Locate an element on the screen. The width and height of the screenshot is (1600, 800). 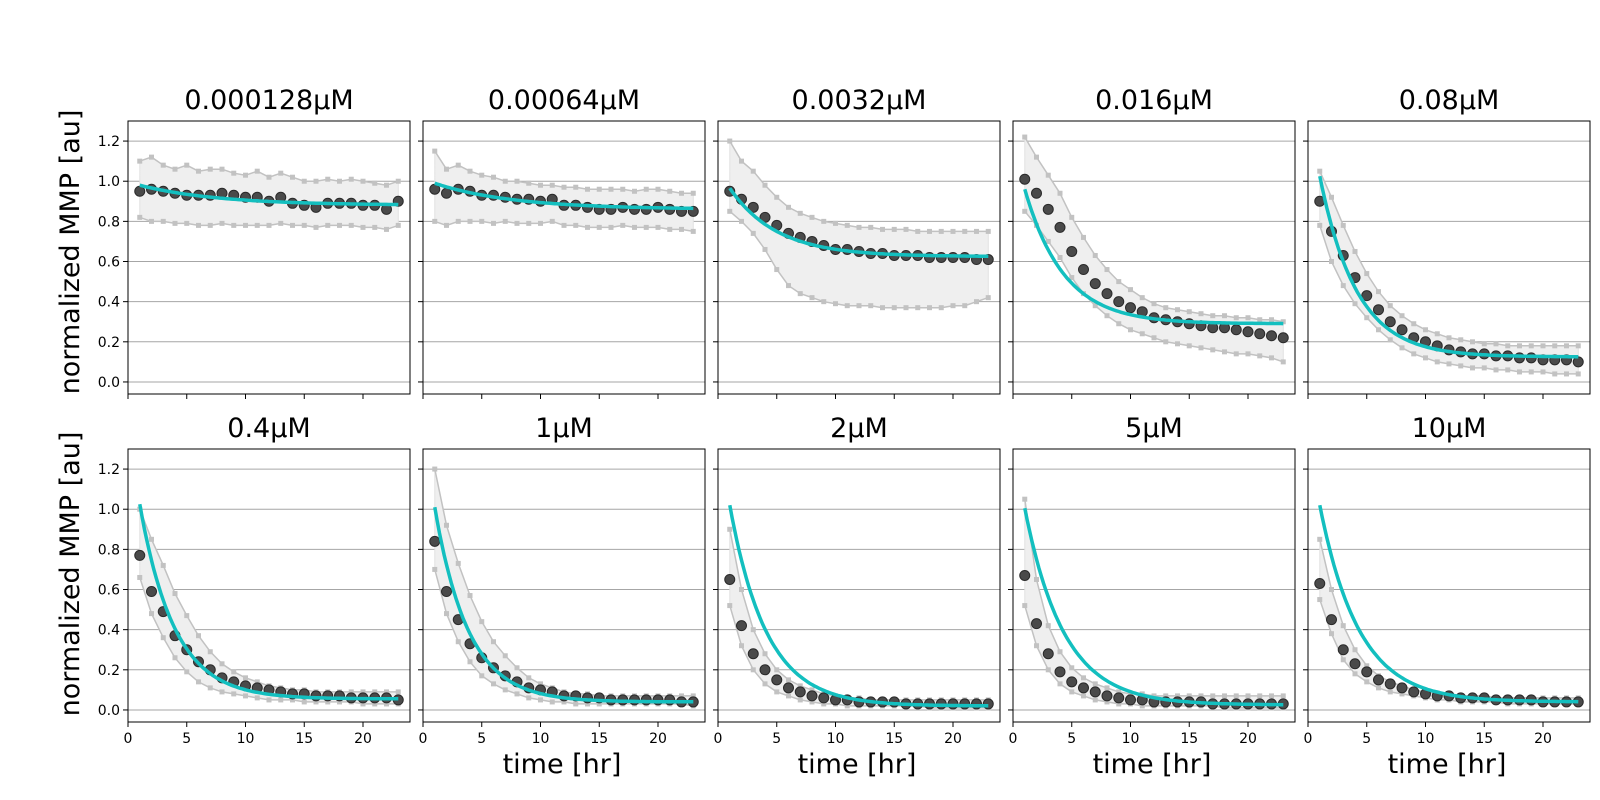
panel-9: 5μM 0 5 10 15 20 is located at coordinates (1152, 580).